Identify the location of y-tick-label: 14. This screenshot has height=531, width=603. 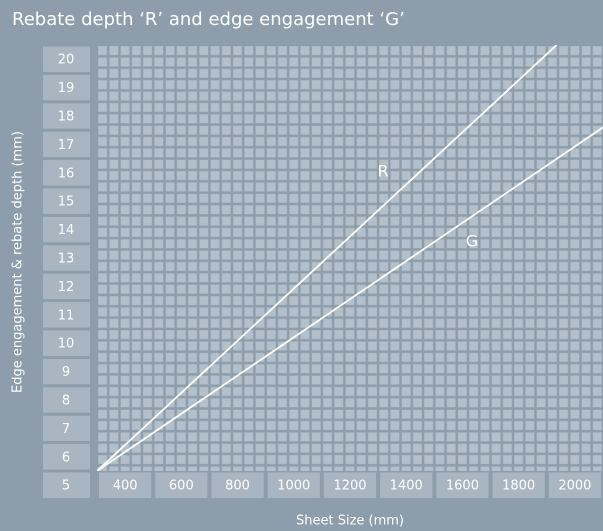
(66, 230).